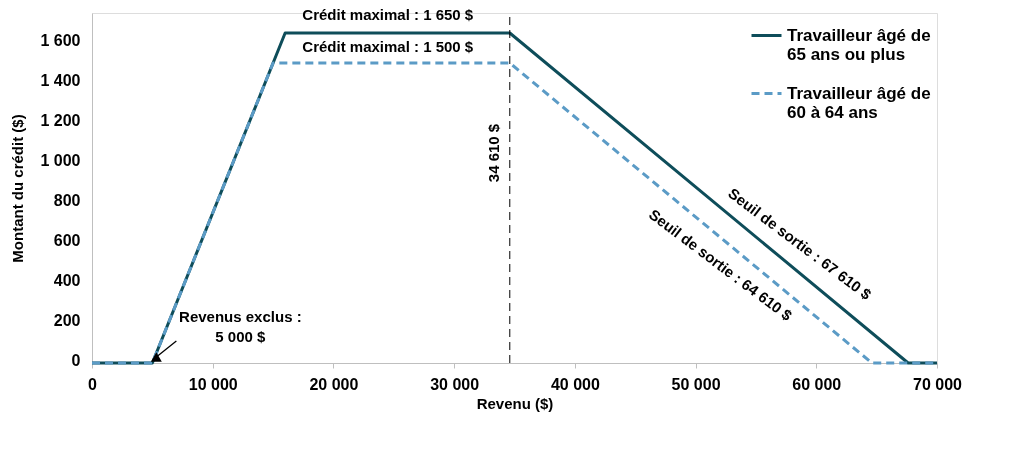 The image size is (1028, 470). Describe the element at coordinates (67, 320) in the screenshot. I see `y-tick-label: 200` at that location.